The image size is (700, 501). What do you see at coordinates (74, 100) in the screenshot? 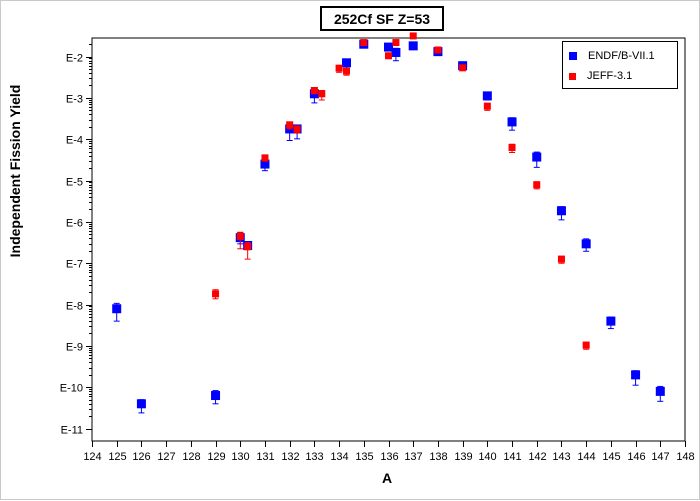
I see `y-tick-label: E-3` at bounding box center [74, 100].